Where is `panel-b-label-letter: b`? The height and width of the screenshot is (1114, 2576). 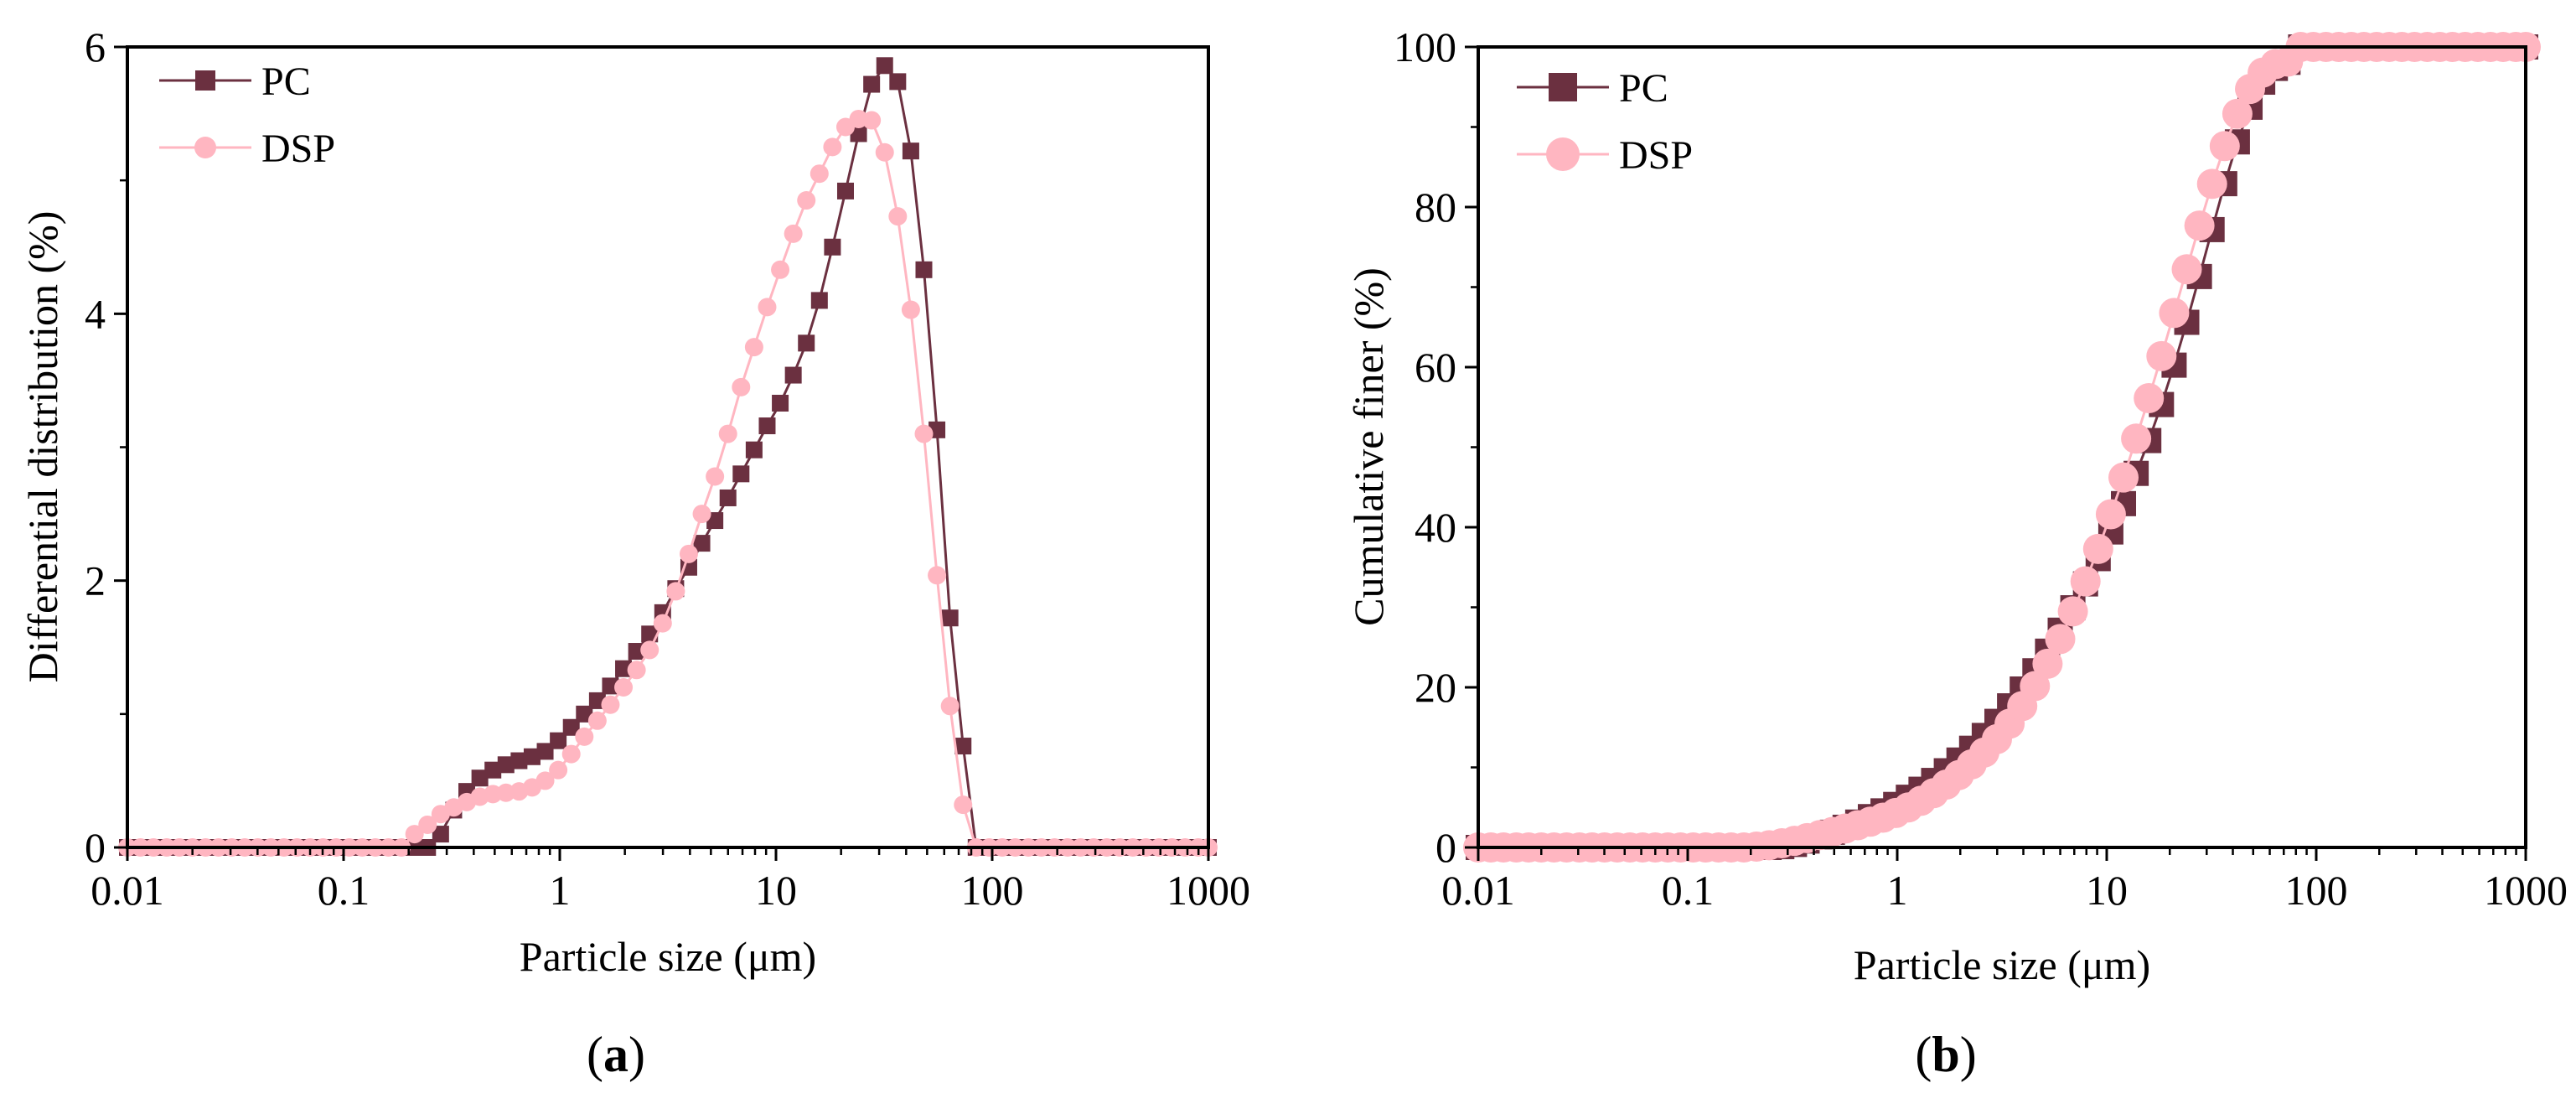 panel-b-label-letter: b is located at coordinates (1945, 1054).